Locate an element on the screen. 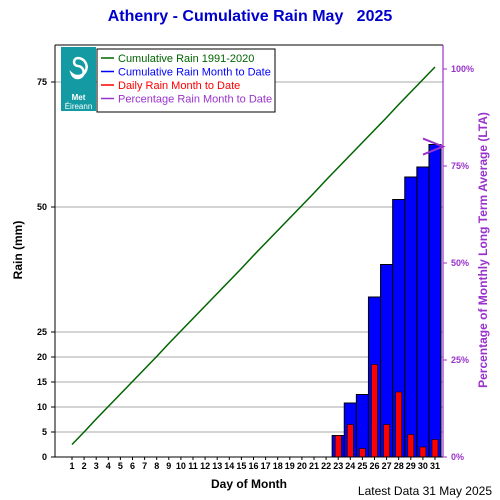 The image size is (500, 500). y-tick-label: 0 is located at coordinates (44, 457).